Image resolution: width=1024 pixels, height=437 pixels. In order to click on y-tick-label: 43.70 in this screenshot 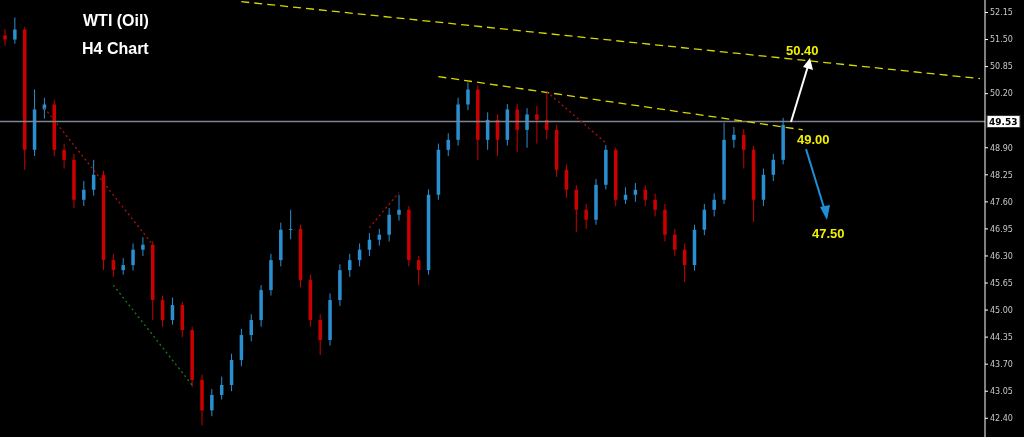, I will do `click(1001, 365)`.